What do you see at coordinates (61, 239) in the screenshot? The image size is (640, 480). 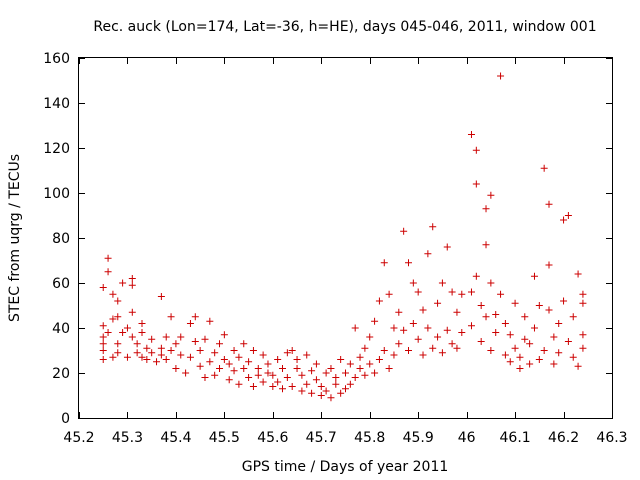 I see `y-tick-label: 80` at bounding box center [61, 239].